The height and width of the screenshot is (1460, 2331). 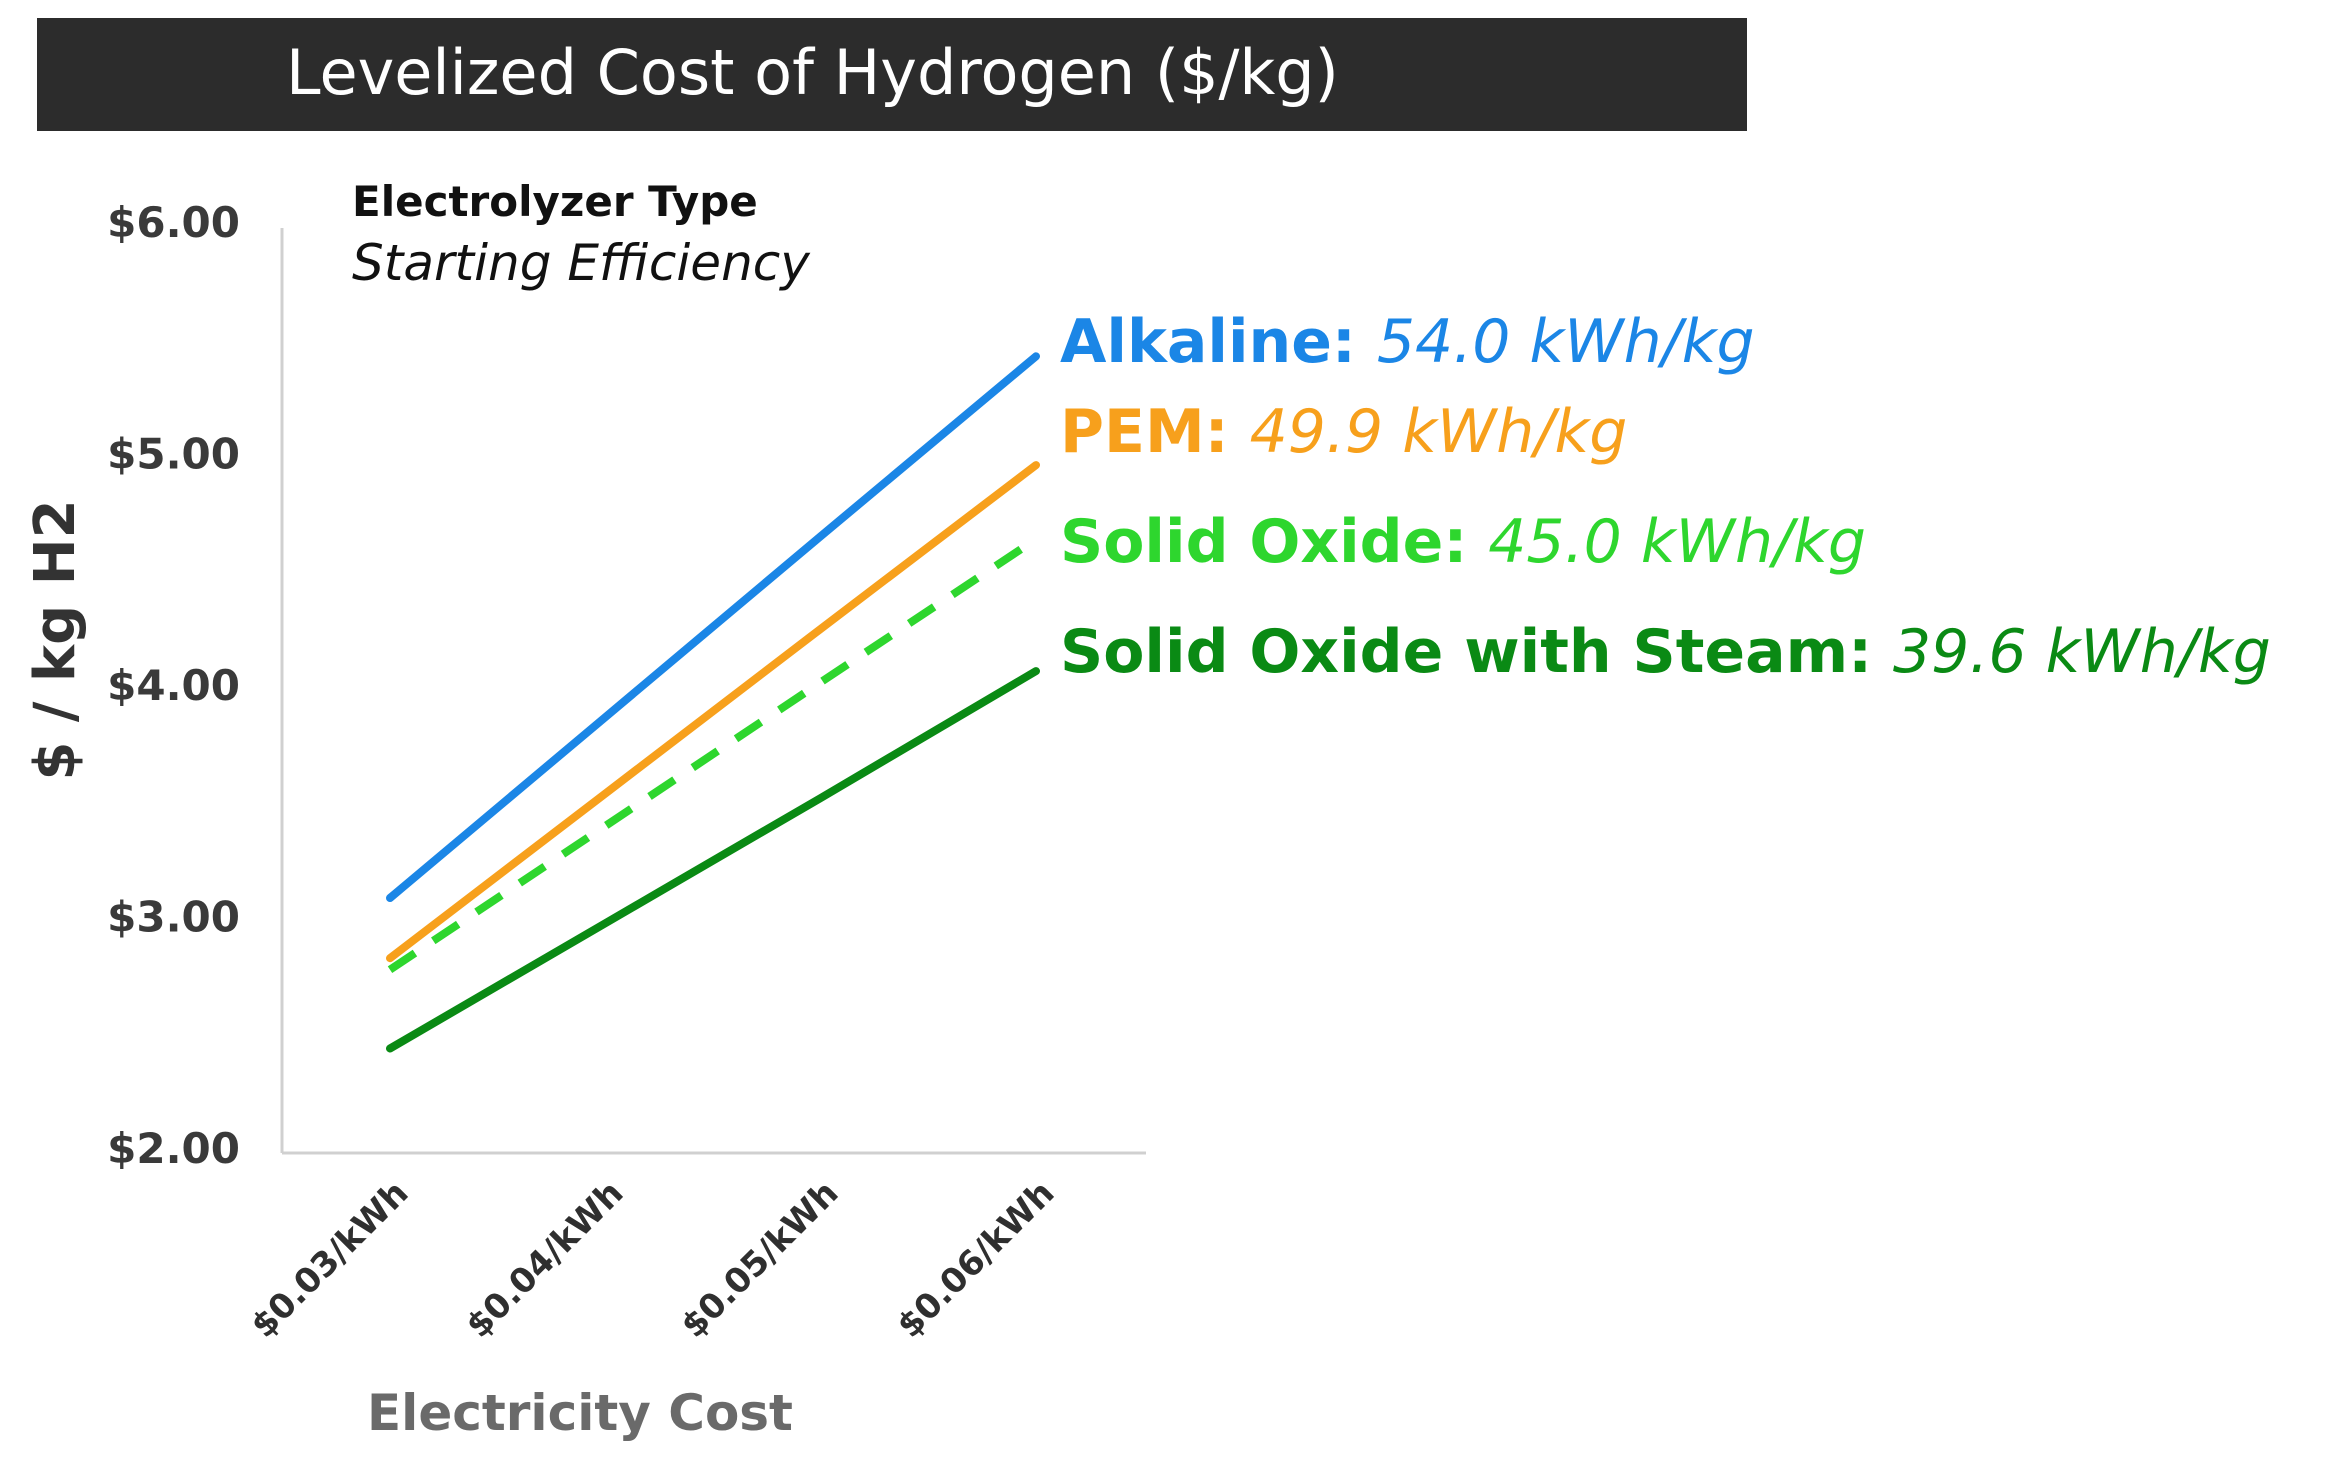 What do you see at coordinates (1218, 342) in the screenshot?
I see `series-name: Alkaline:` at bounding box center [1218, 342].